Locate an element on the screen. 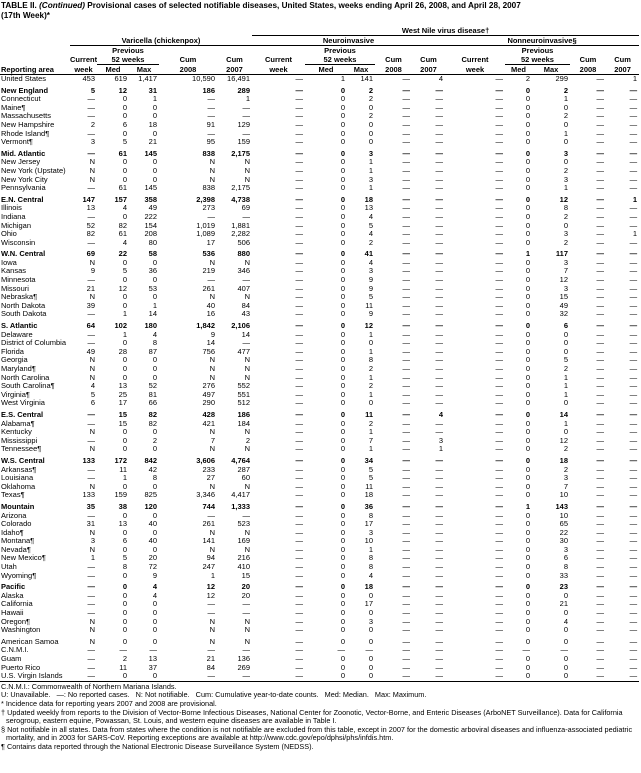 This screenshot has width=641, height=773. cell: 84 is located at coordinates (210, 667).